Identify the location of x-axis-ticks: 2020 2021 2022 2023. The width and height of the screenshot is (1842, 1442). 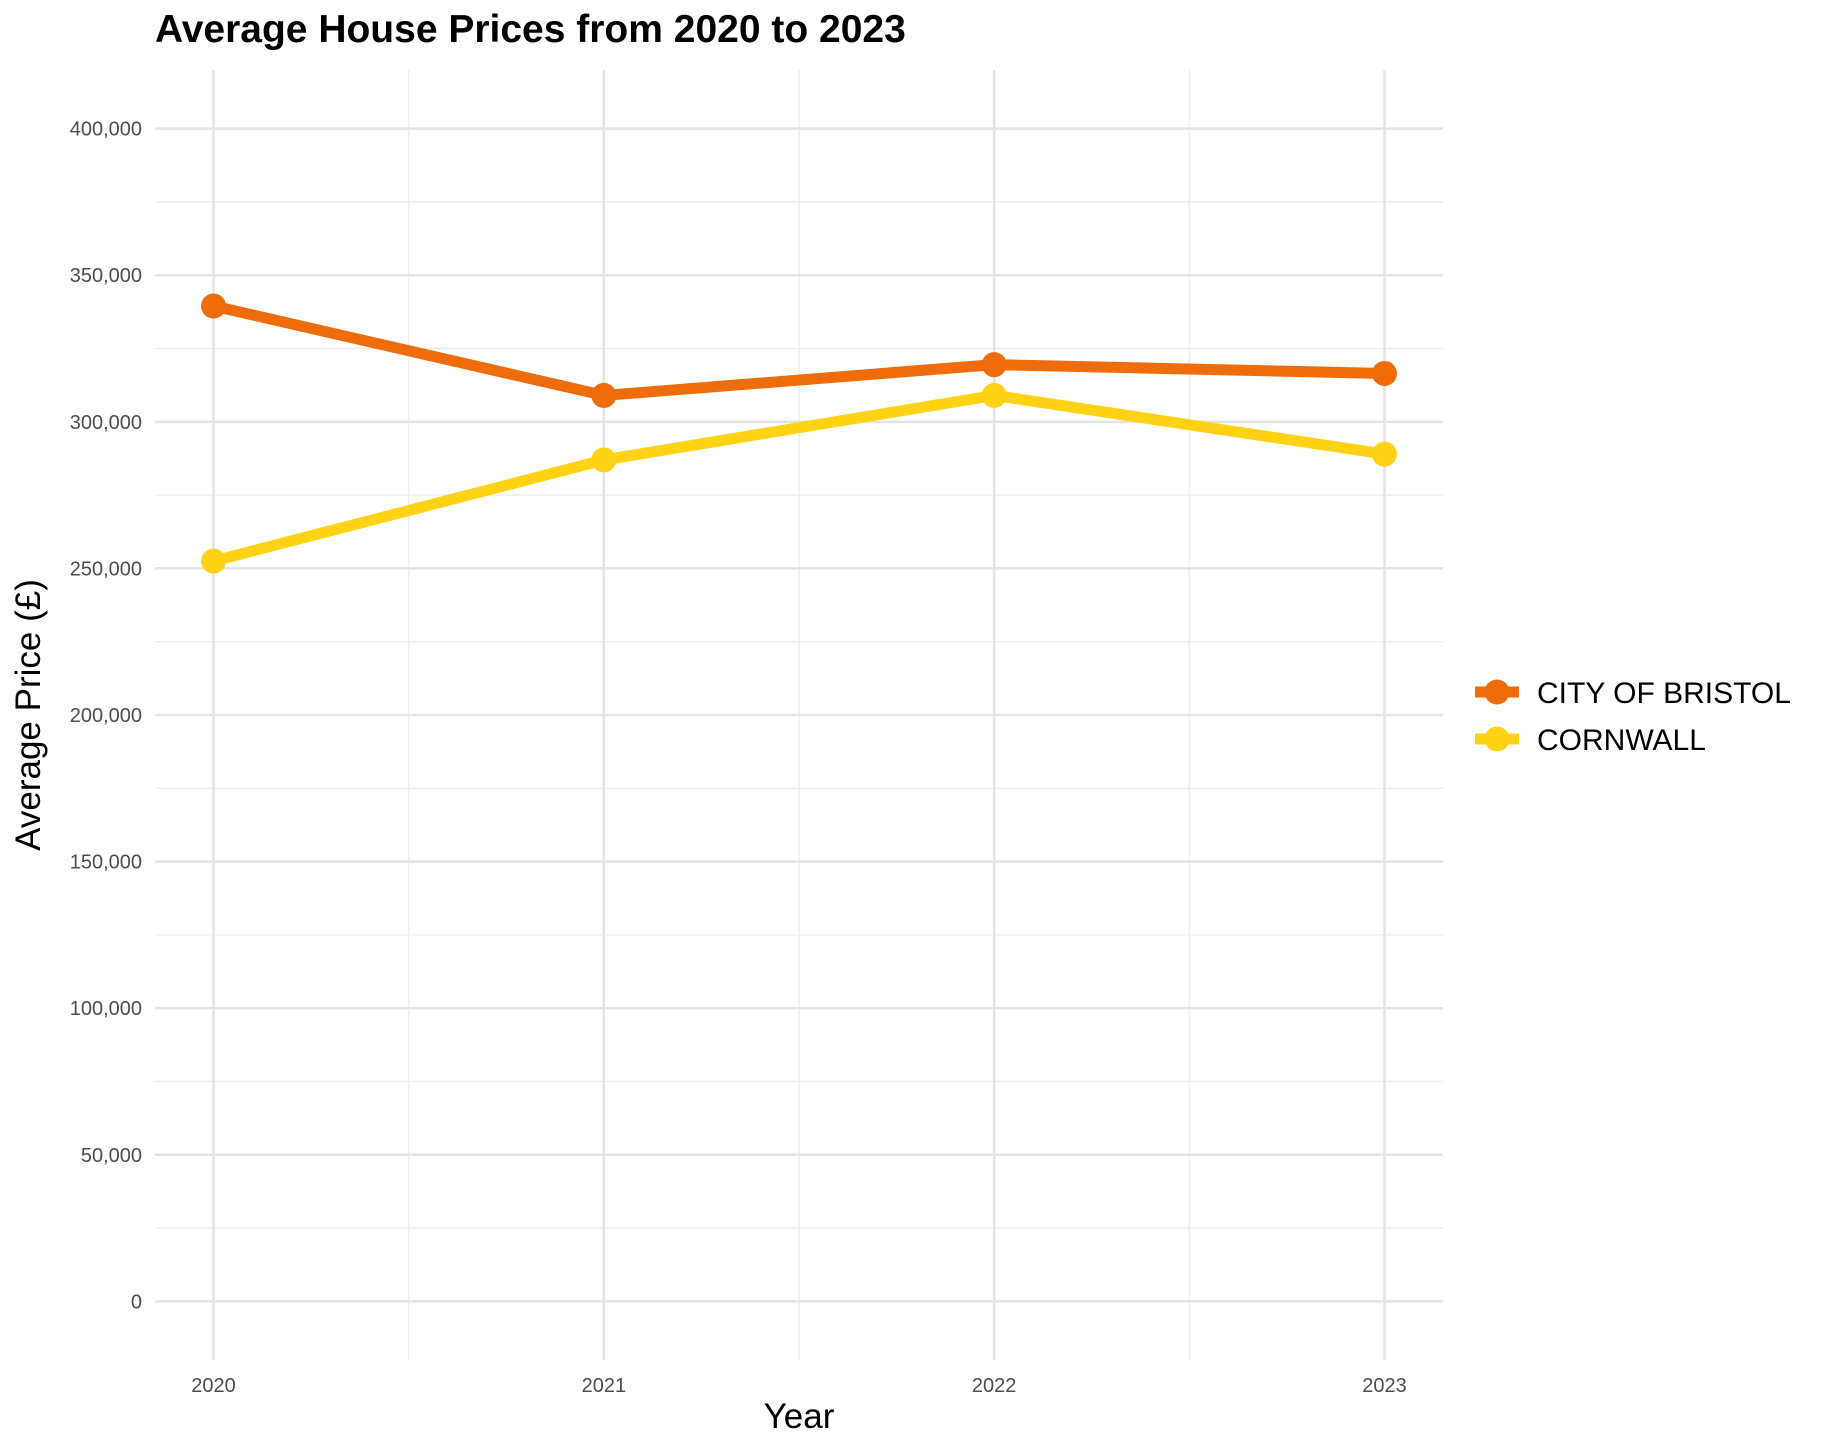
(798, 1386).